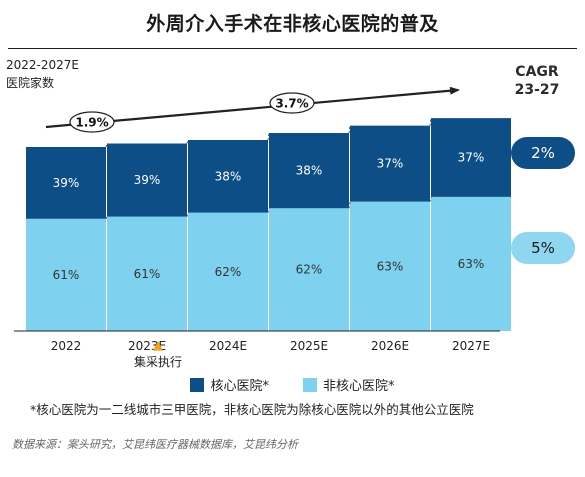 The image size is (585, 477). I want to click on x-tick-label-2025E: 2025E, so click(309, 346).